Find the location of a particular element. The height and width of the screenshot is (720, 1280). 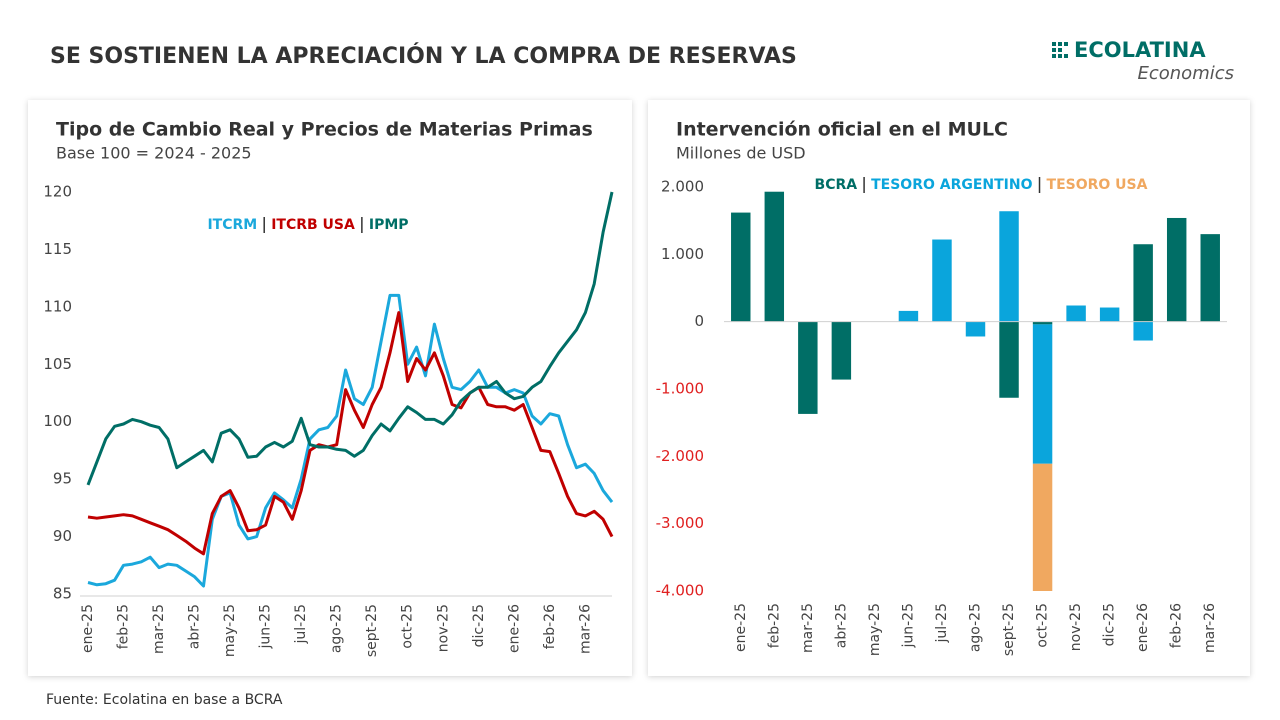

y-tick-label: -1.000 is located at coordinates (680, 389).